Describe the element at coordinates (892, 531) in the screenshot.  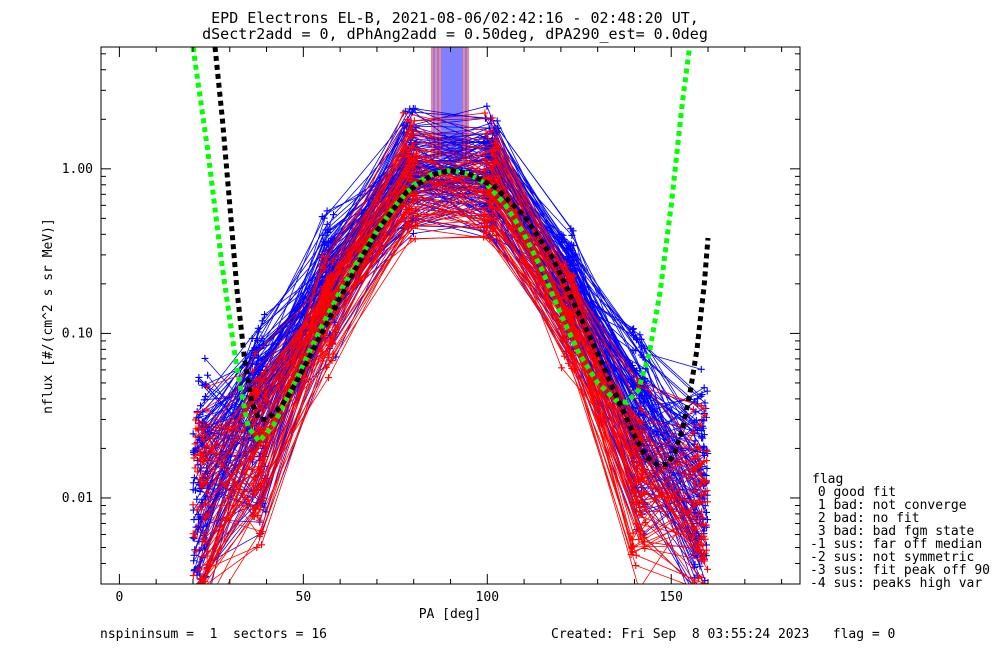
I see `legend-item: 3 bad: bad fgm state` at that location.